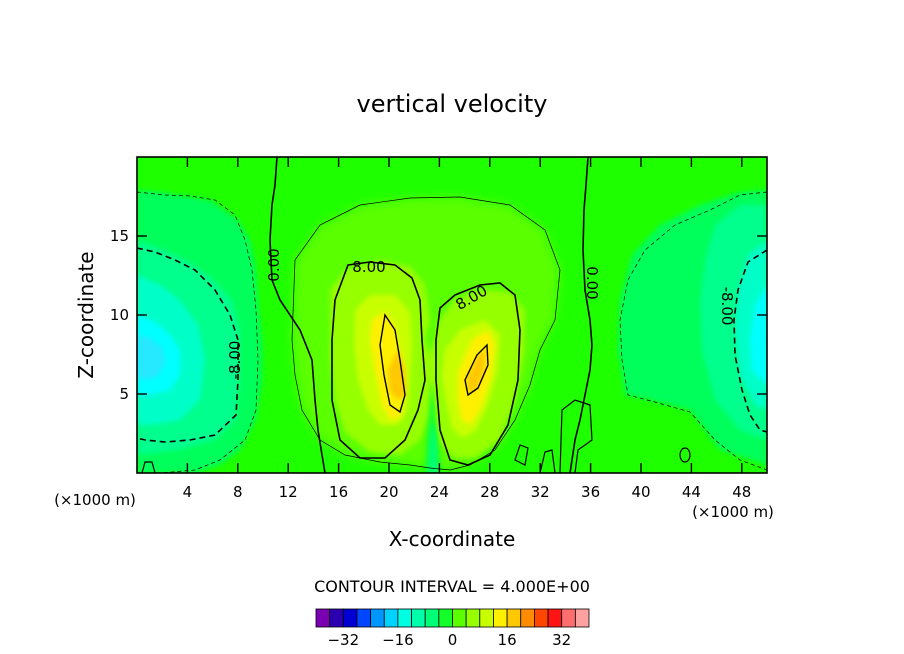 The width and height of the screenshot is (904, 654). Describe the element at coordinates (691, 492) in the screenshot. I see `x-tick-label: 44` at that location.